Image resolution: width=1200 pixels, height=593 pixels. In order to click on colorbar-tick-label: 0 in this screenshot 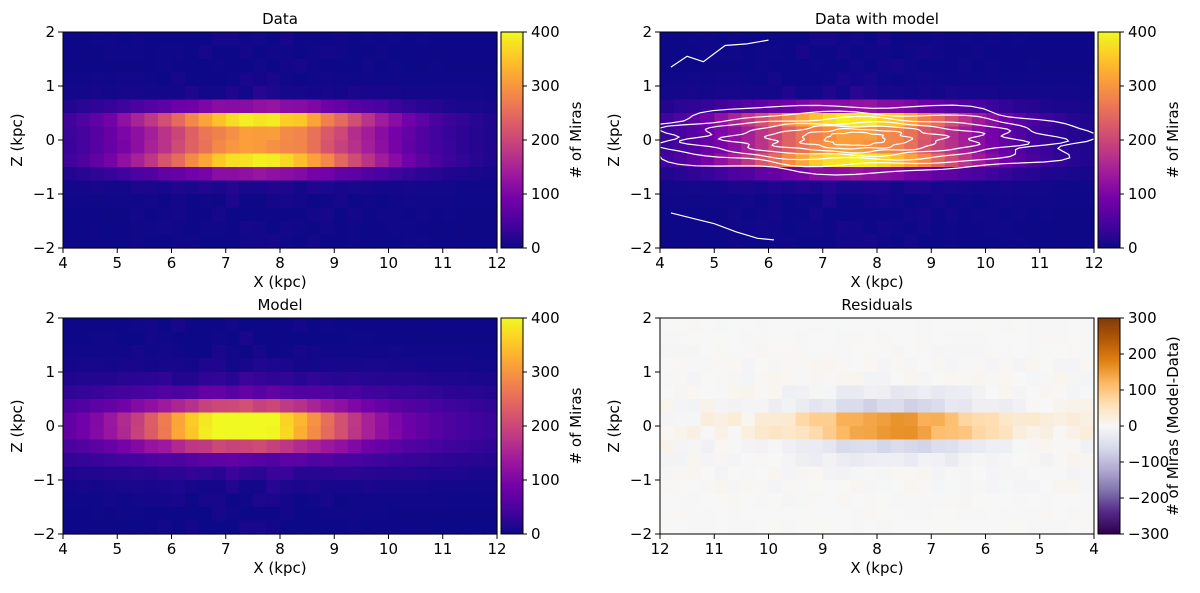, I will do `click(1133, 426)`.